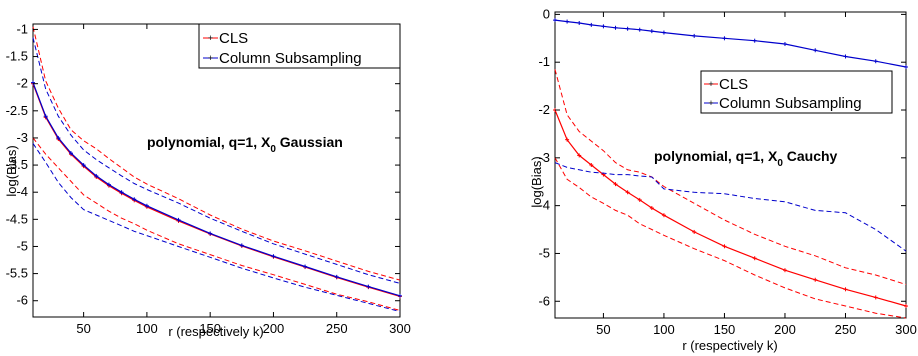 Image resolution: width=918 pixels, height=356 pixels. Describe the element at coordinates (546, 13) in the screenshot. I see `y-tick-label: 0` at that location.